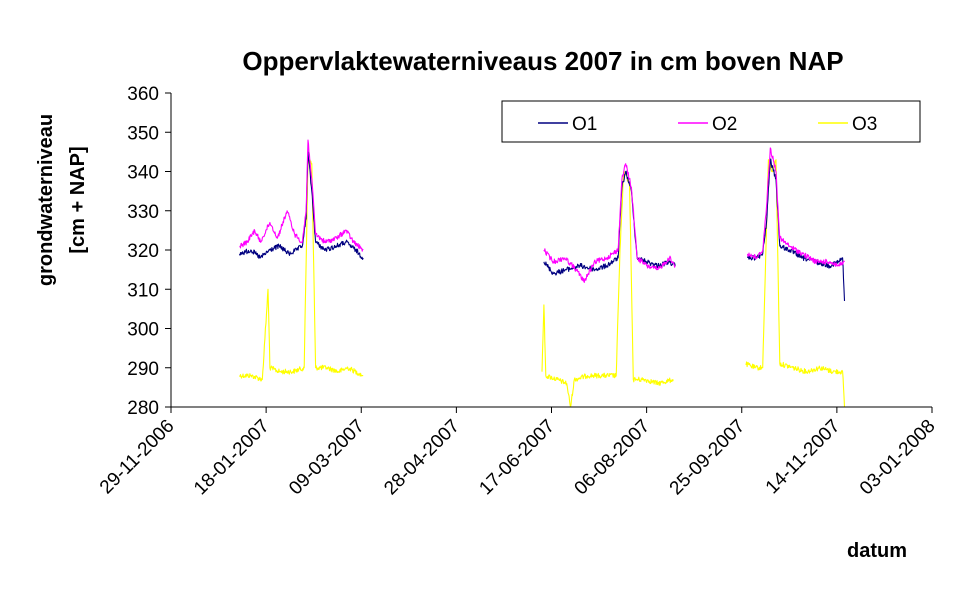 This screenshot has height=600, width=977. What do you see at coordinates (78, 199) in the screenshot?
I see `y-axis-label-line2: [cm + NAP]` at bounding box center [78, 199].